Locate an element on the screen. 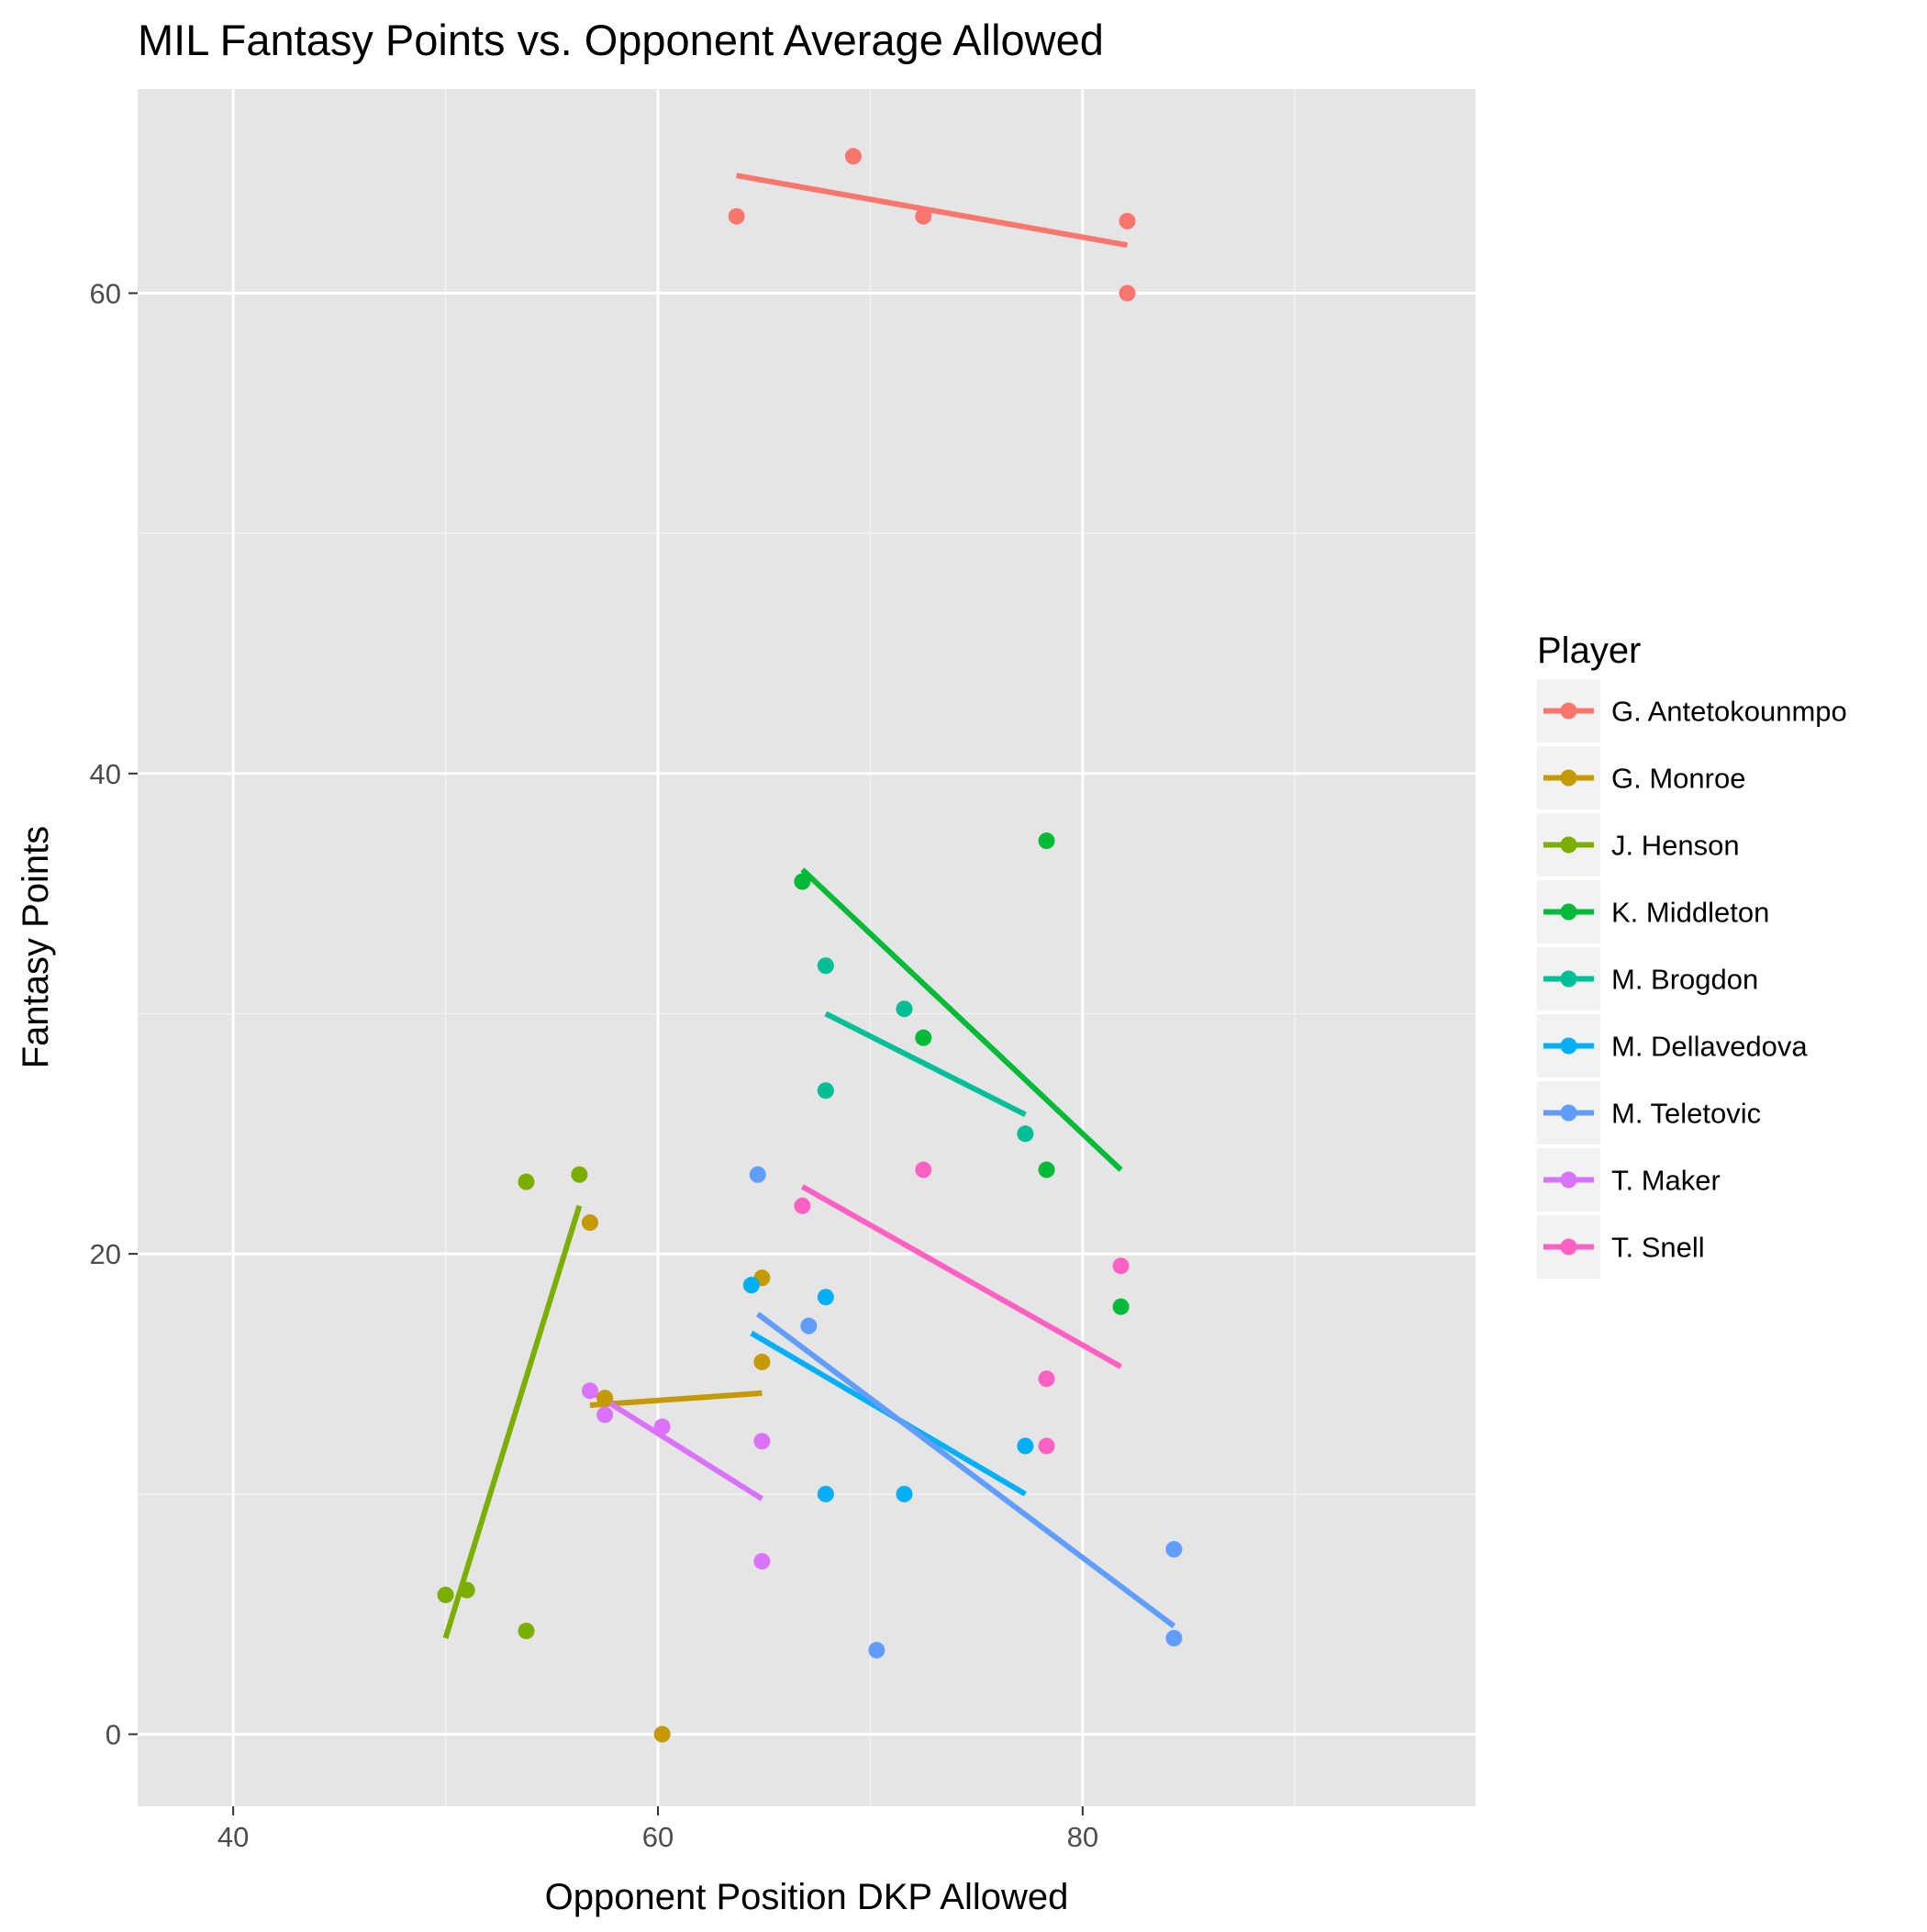  x-axis: 40 60 80 is located at coordinates (657, 1829).